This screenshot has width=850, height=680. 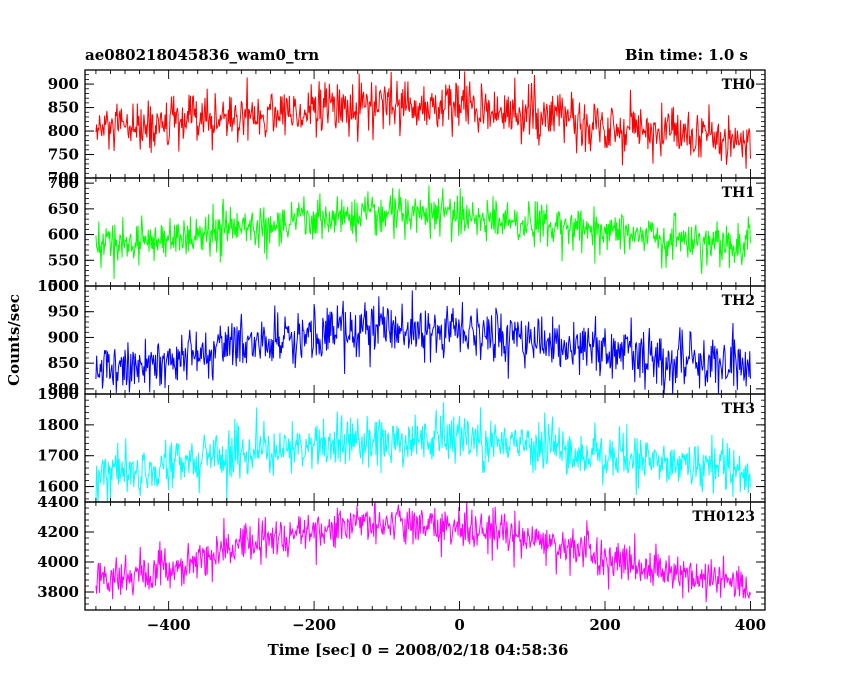 What do you see at coordinates (58, 456) in the screenshot?
I see `y-tick-label: 1700` at bounding box center [58, 456].